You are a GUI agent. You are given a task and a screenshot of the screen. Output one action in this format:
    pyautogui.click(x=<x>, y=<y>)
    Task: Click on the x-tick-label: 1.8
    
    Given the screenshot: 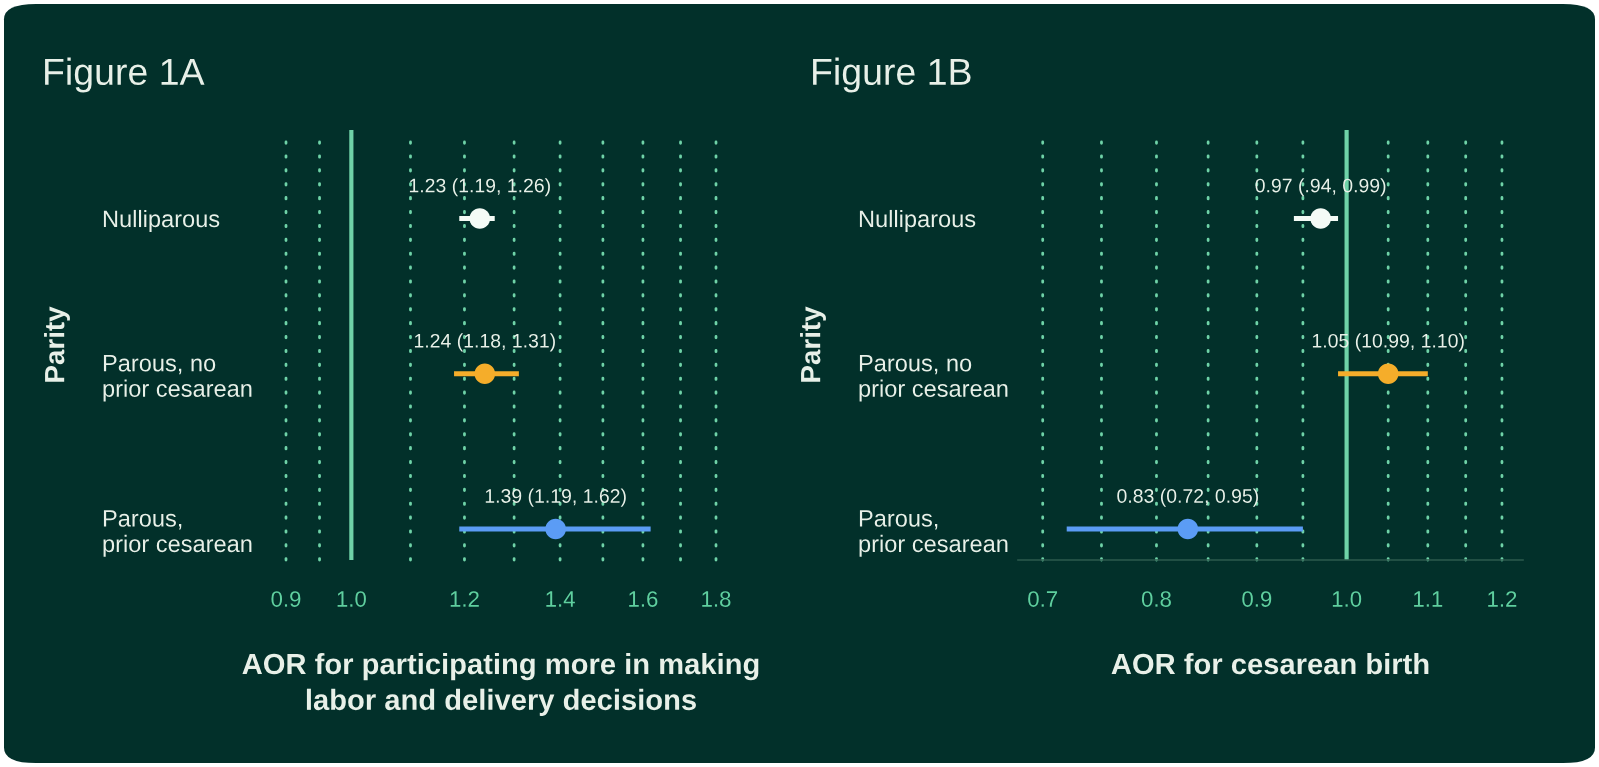 What is the action you would take?
    pyautogui.click(x=716, y=599)
    